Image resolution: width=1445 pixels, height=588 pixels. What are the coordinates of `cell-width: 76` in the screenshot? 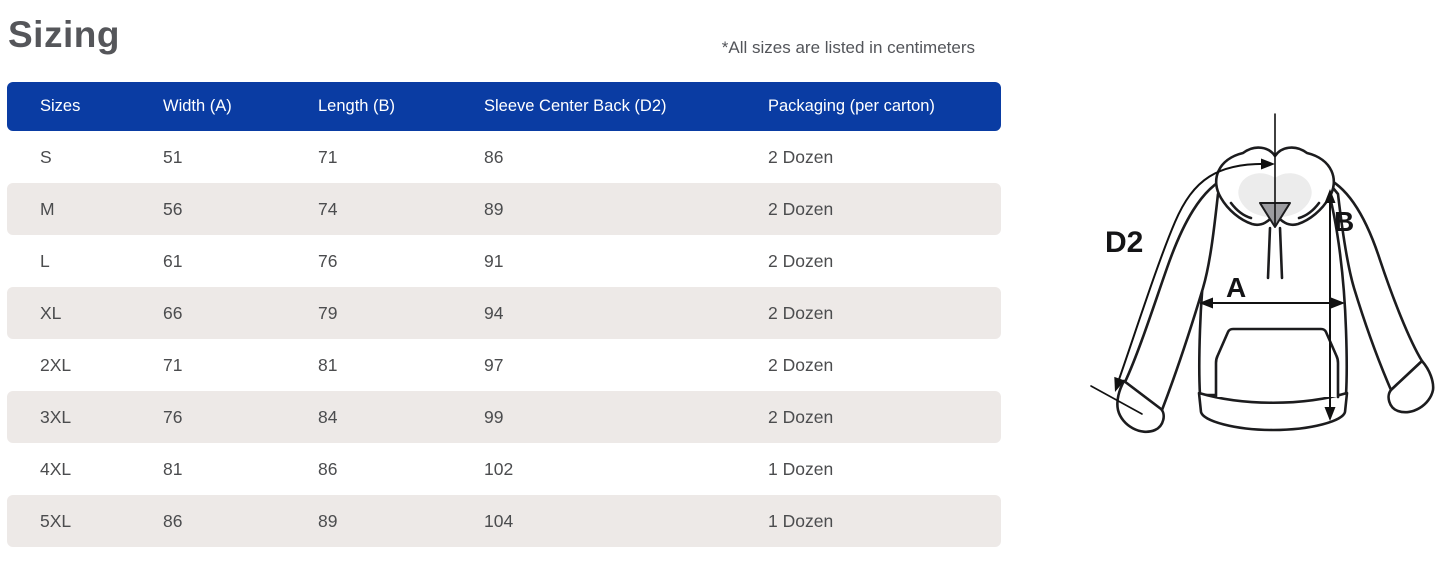 It's located at (173, 416).